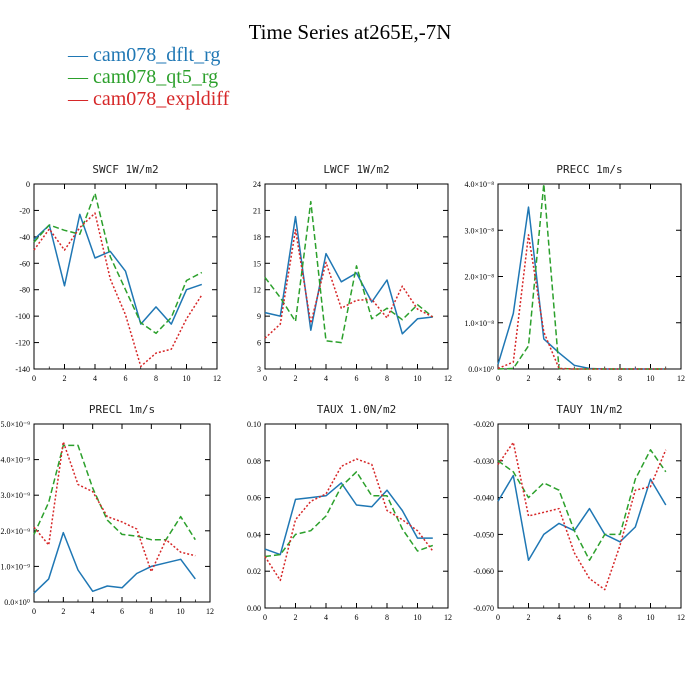  Describe the element at coordinates (590, 378) in the screenshot. I see `panel-precc-xtick-label: 6` at that location.